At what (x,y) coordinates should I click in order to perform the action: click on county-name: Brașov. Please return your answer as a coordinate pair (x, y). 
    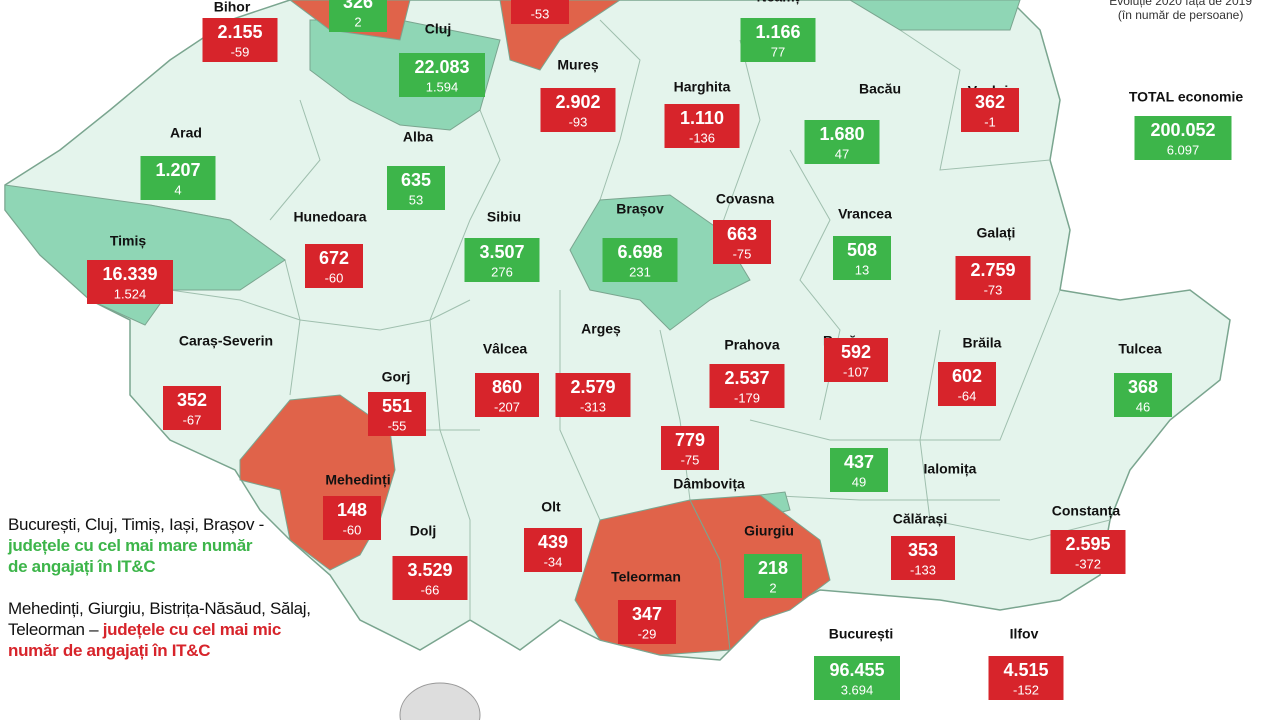
    Looking at the image, I should click on (640, 209).